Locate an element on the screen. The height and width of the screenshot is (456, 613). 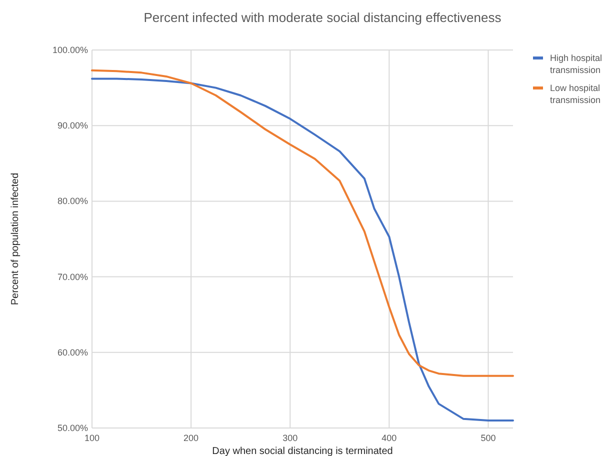
x-axis-title: Day when social distancing is terminated is located at coordinates (302, 451).